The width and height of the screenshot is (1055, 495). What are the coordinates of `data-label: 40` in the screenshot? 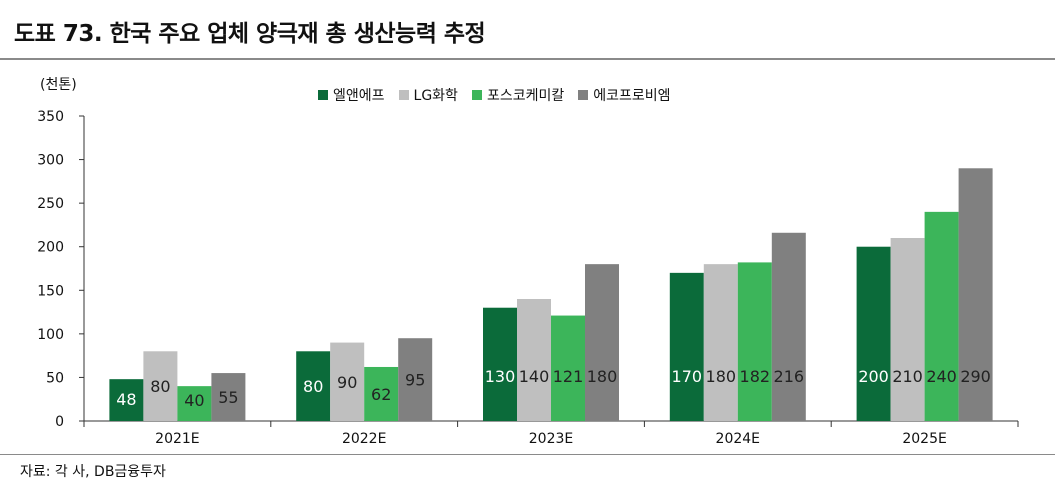 It's located at (194, 400).